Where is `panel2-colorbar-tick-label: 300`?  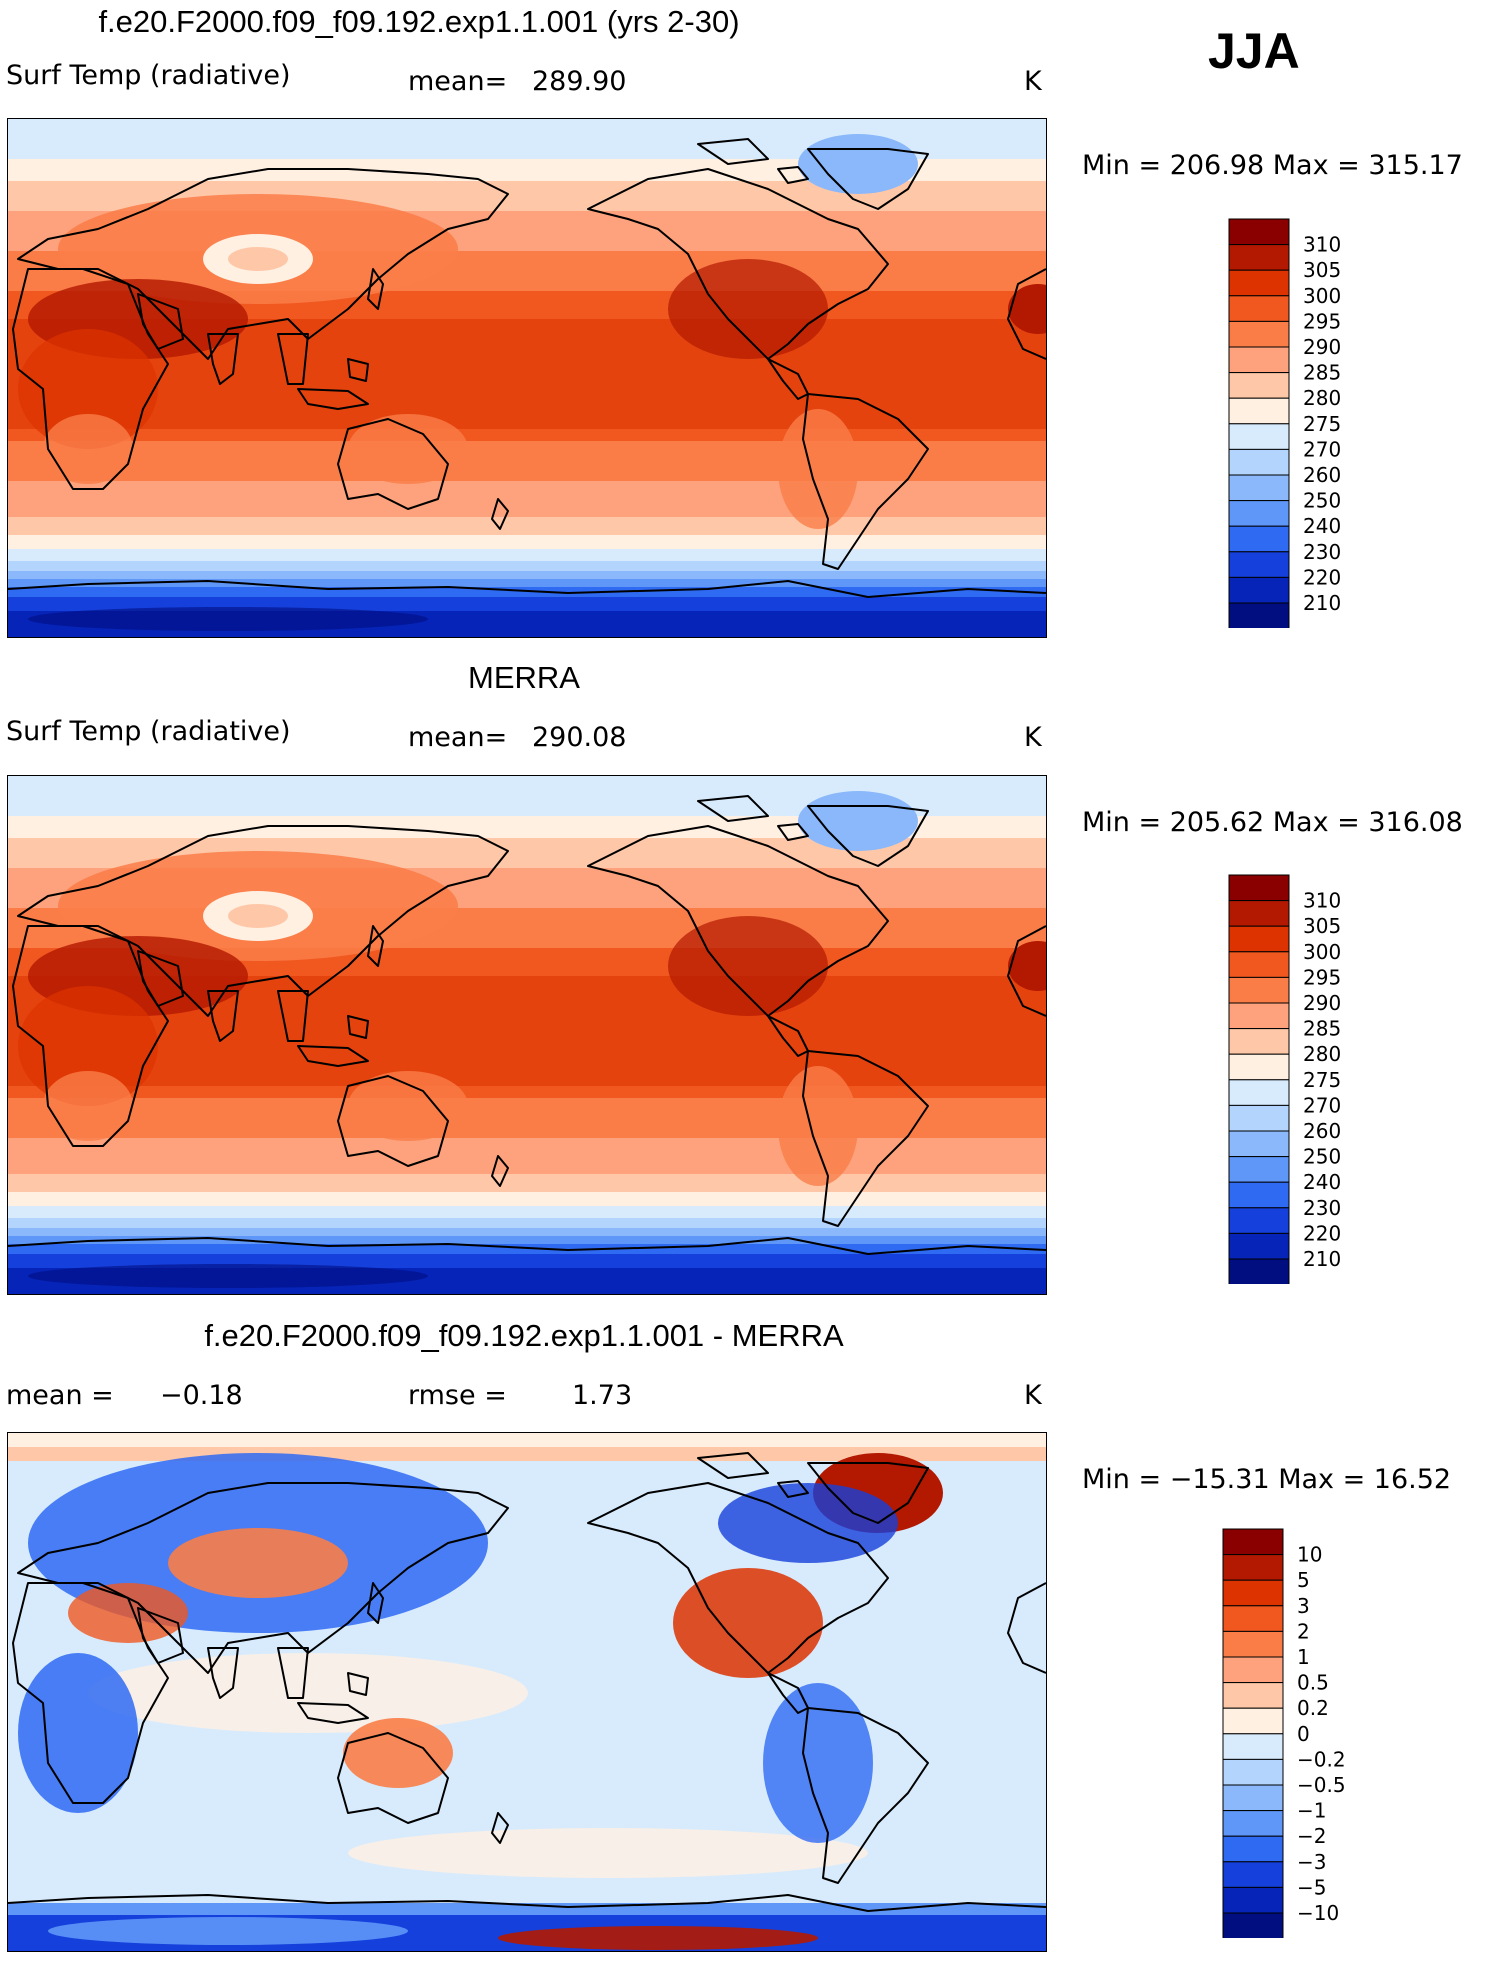
panel2-colorbar-tick-label: 300 is located at coordinates (1322, 952).